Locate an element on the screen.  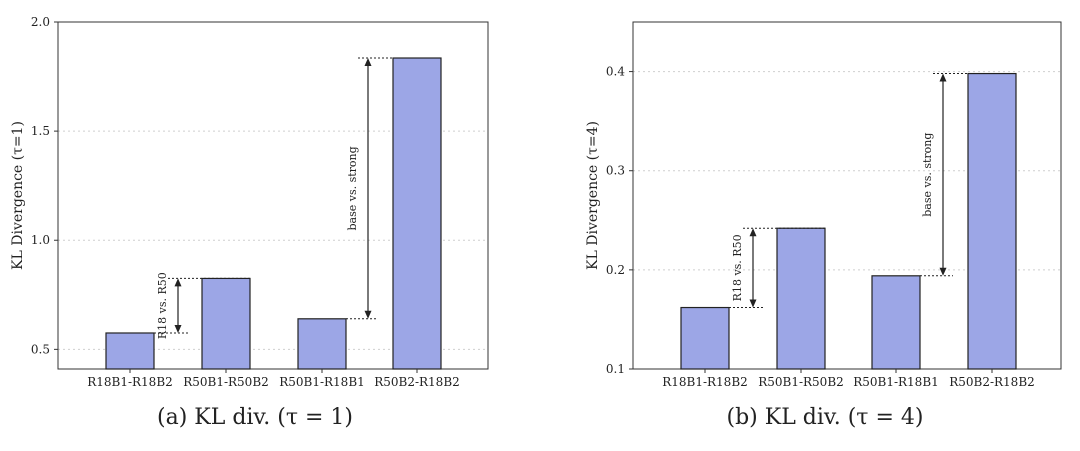
y-tick-label: 0.5 is located at coordinates (40, 349).